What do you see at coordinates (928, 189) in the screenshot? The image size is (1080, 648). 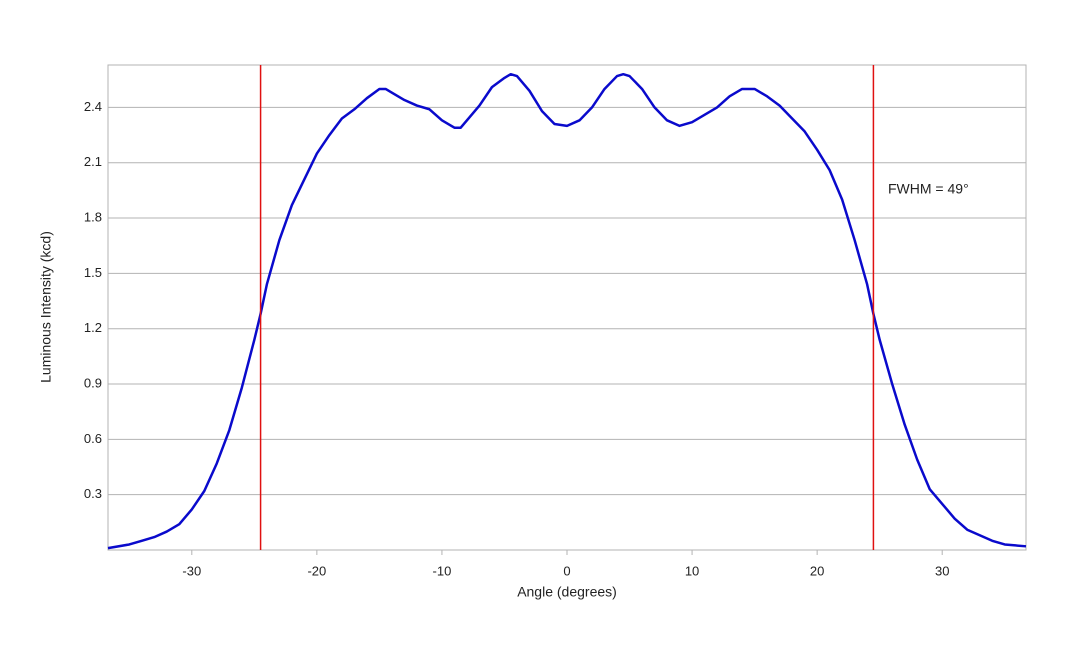 I see `annotation: FWHM = 49°` at bounding box center [928, 189].